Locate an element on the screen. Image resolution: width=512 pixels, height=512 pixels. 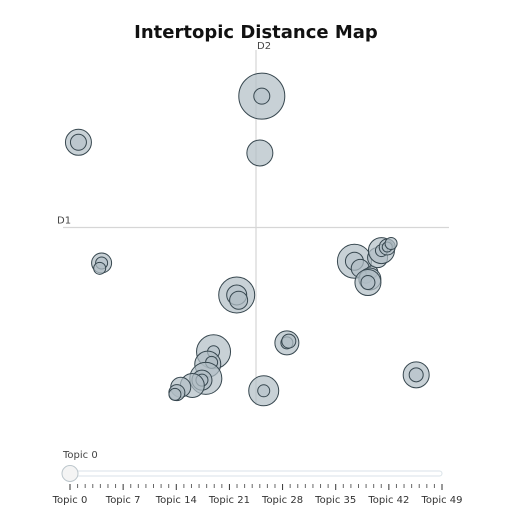
slider-tick-label: Topic 42 is located at coordinates (388, 500).